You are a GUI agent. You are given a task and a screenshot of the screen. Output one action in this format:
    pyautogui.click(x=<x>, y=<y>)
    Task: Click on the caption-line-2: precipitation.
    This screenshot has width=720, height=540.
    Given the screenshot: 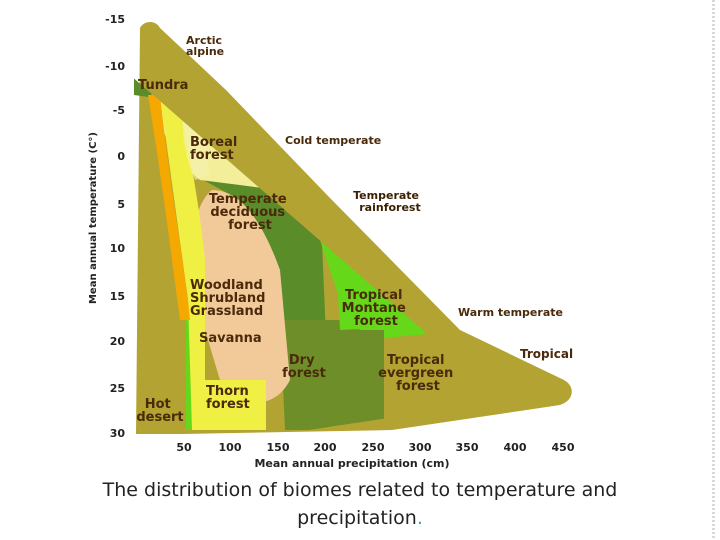 What is the action you would take?
    pyautogui.click(x=360, y=518)
    